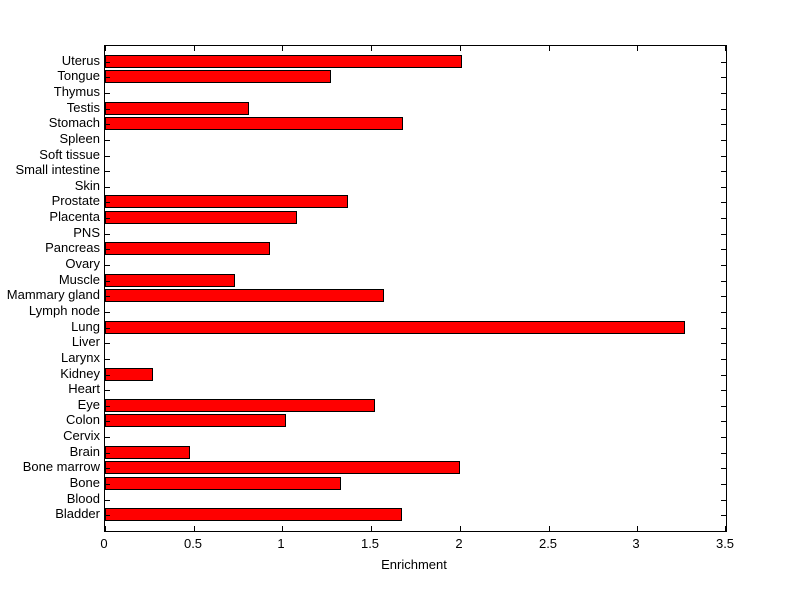 Image resolution: width=800 pixels, height=599 pixels. I want to click on y-tick-label-spleen: Spleen, so click(79, 138).